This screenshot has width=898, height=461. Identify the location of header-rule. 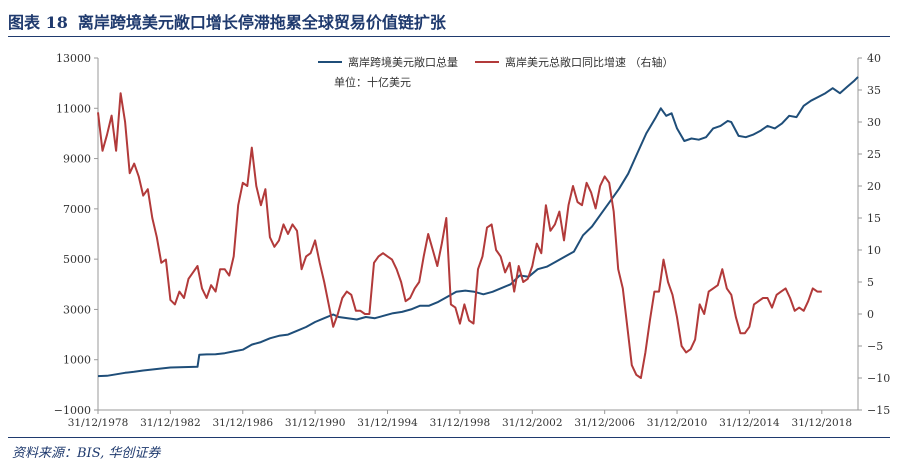
(449, 36).